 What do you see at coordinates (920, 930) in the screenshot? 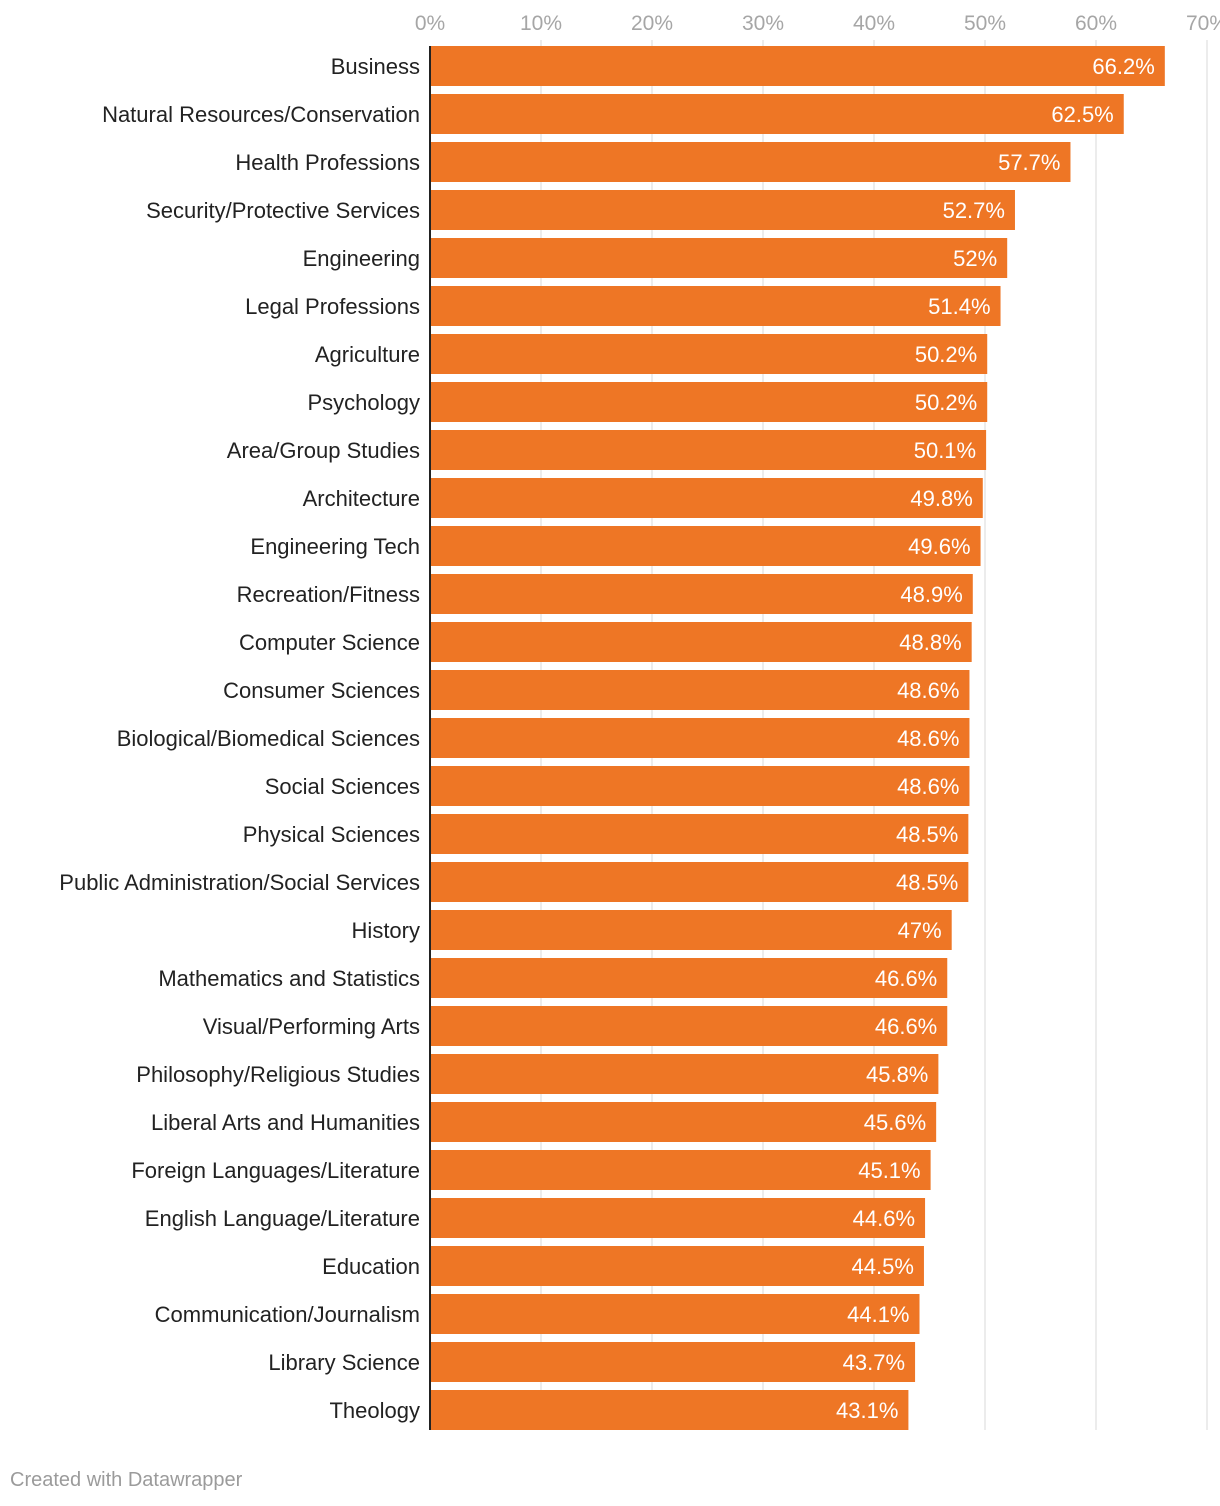
I see `value-label: 47%` at bounding box center [920, 930].